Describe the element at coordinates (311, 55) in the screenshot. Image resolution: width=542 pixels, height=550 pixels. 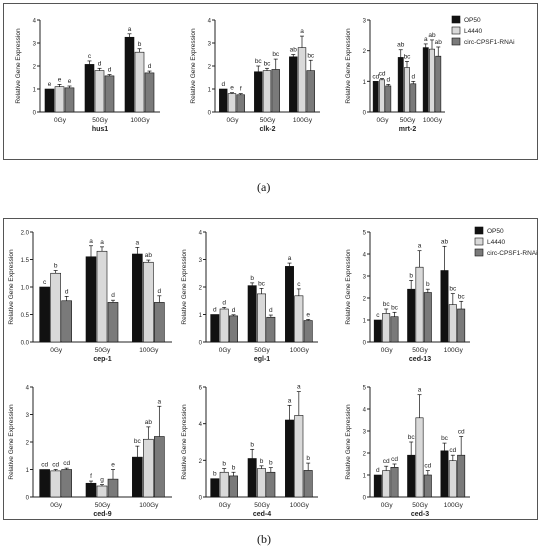
I see `significance-letter-1-2-2: bc` at that location.